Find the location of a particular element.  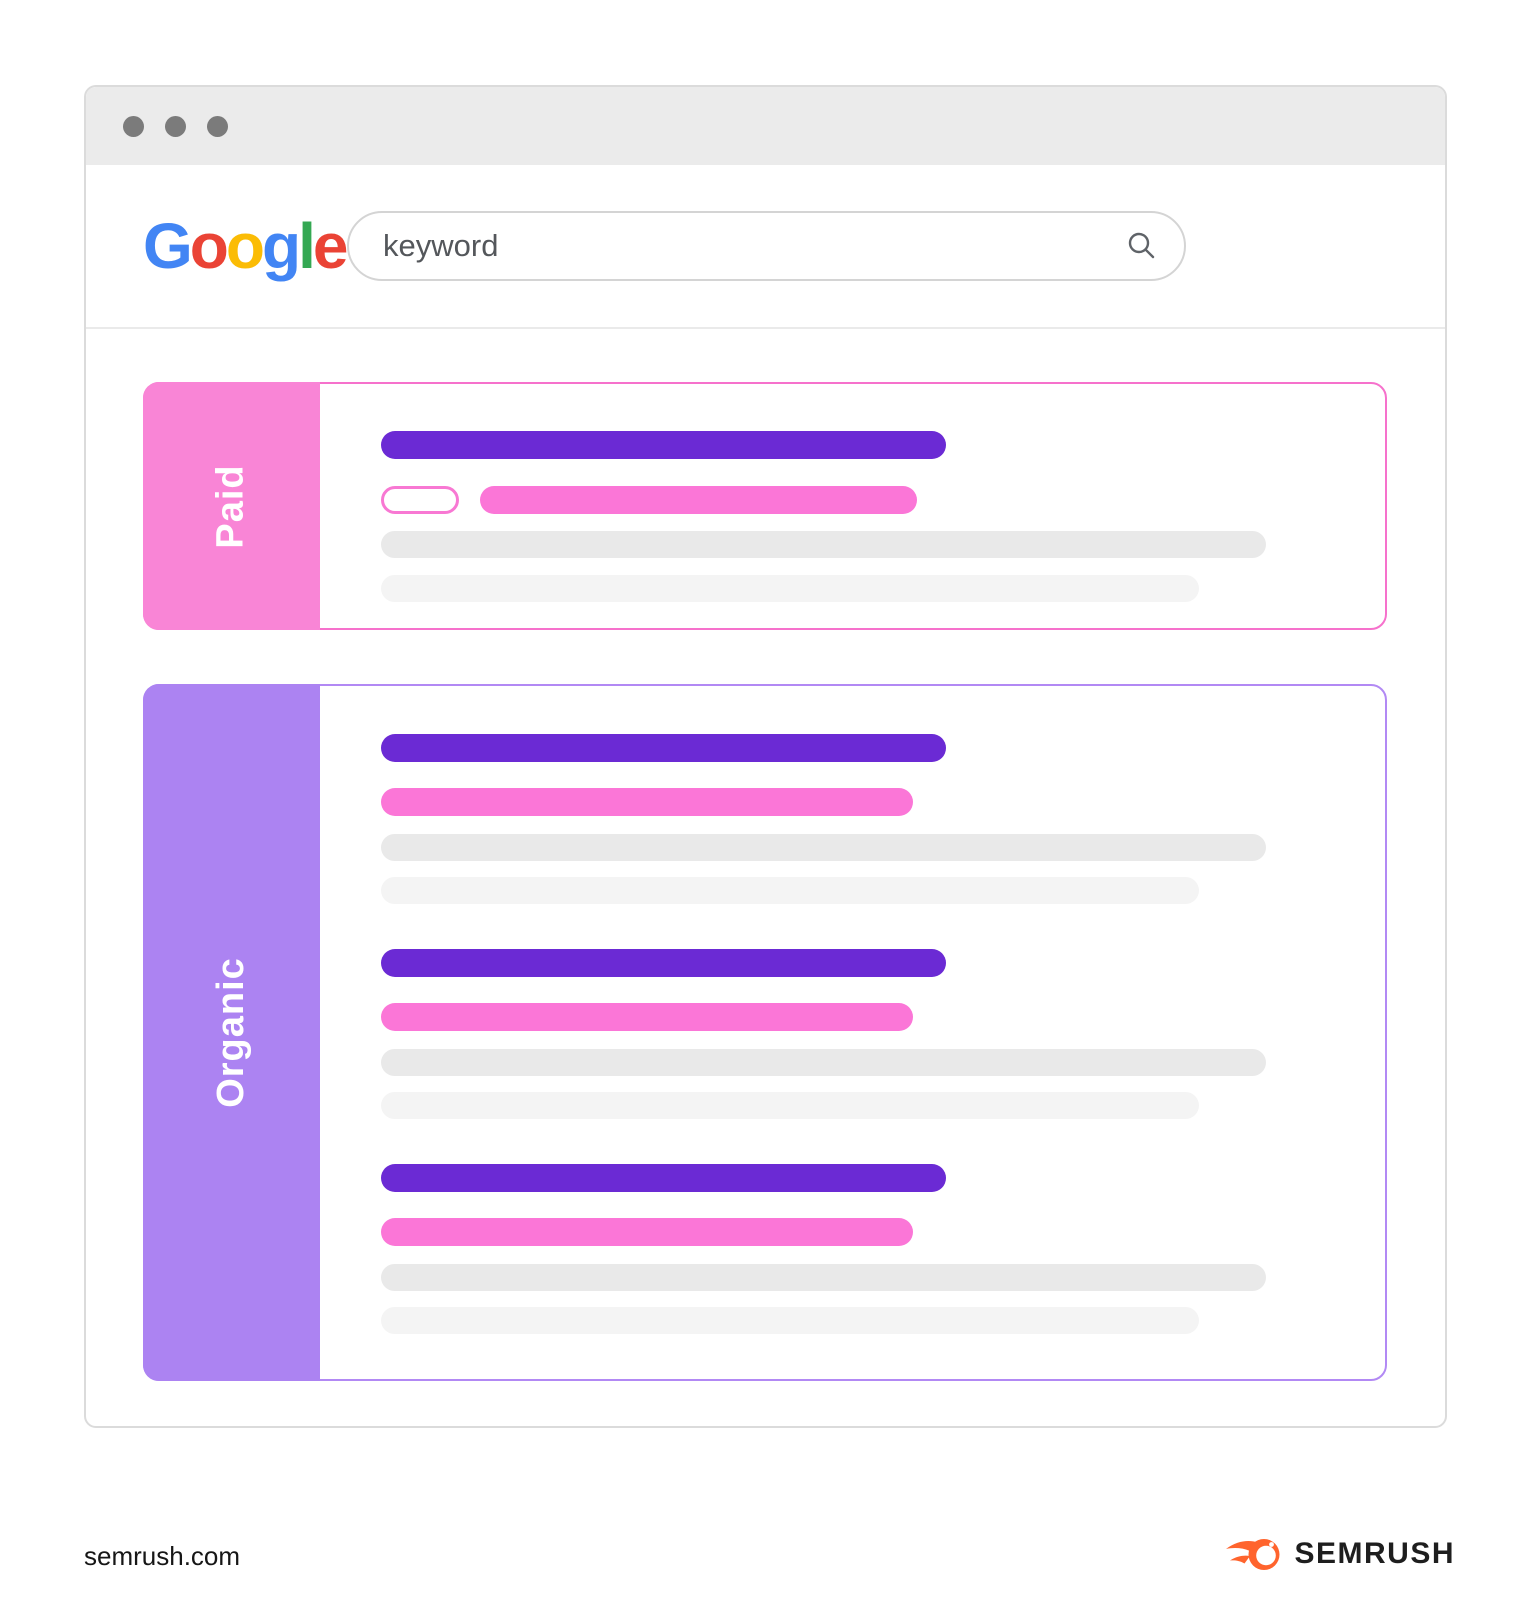

paid-description-bar is located at coordinates (823, 544).